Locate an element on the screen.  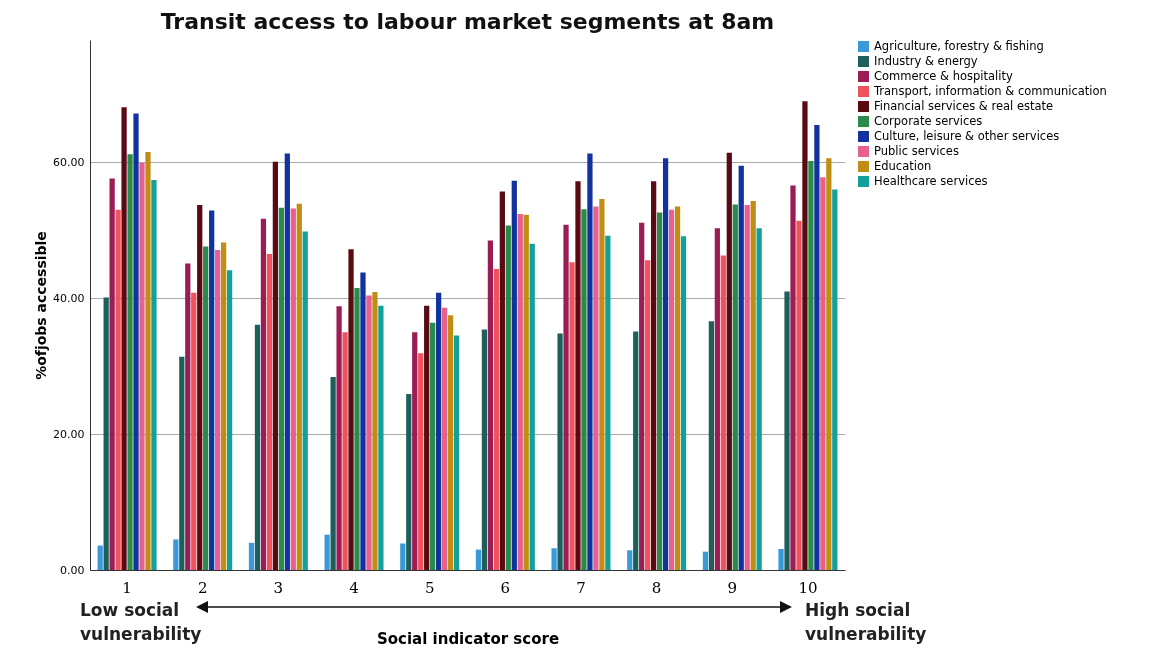
text: Low social vulnerability is located at coordinates (141, 622).